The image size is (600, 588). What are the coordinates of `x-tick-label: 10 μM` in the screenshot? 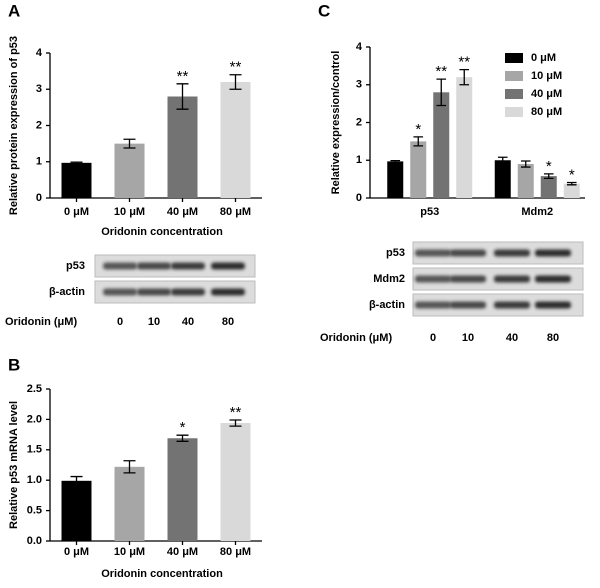 It's located at (129, 212).